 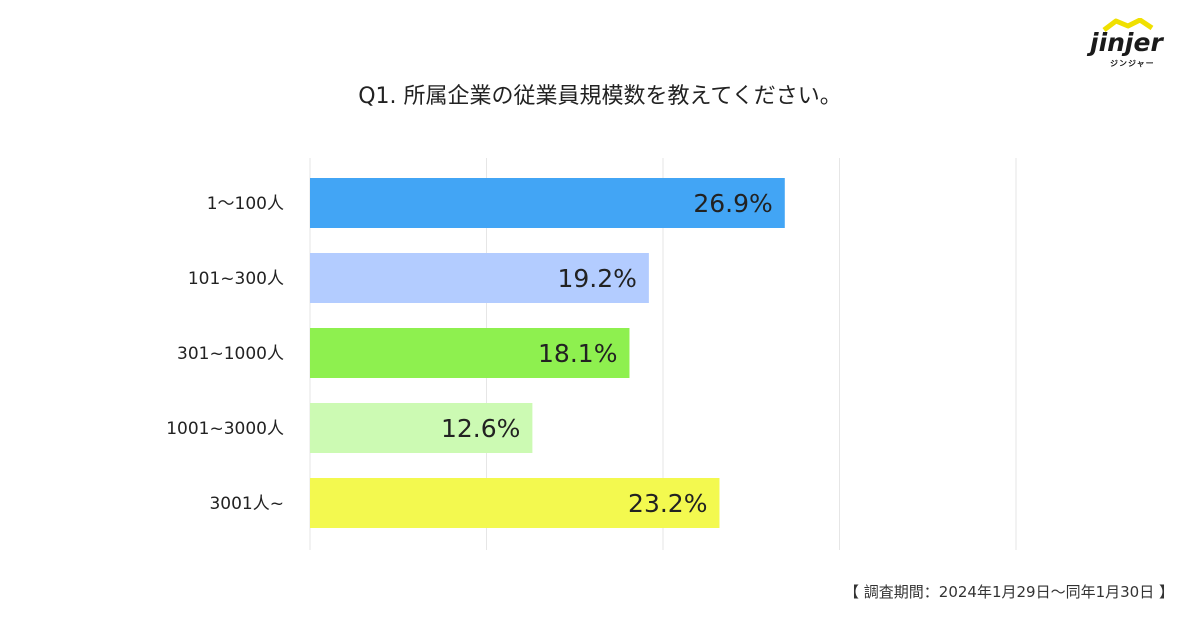 What do you see at coordinates (230, 354) in the screenshot?
I see `category-label: 301~1000人` at bounding box center [230, 354].